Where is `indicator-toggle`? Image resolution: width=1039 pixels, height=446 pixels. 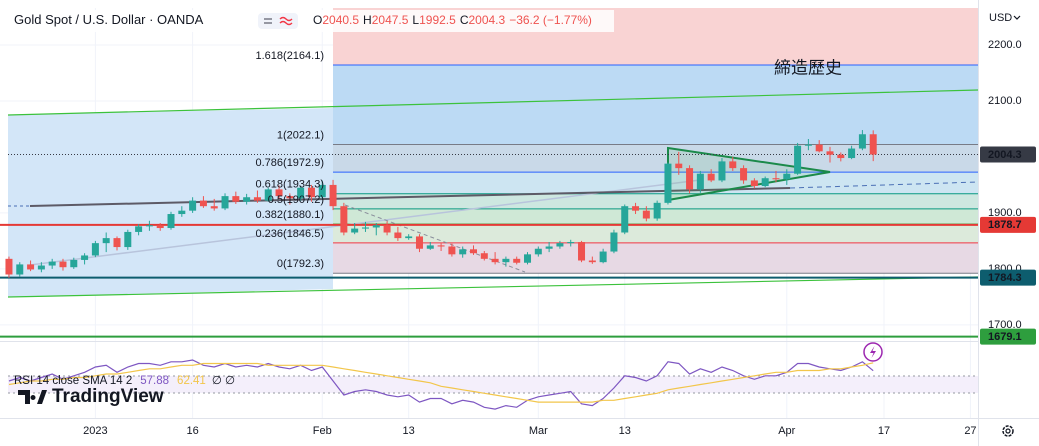 indicator-toggle is located at coordinates (278, 21).